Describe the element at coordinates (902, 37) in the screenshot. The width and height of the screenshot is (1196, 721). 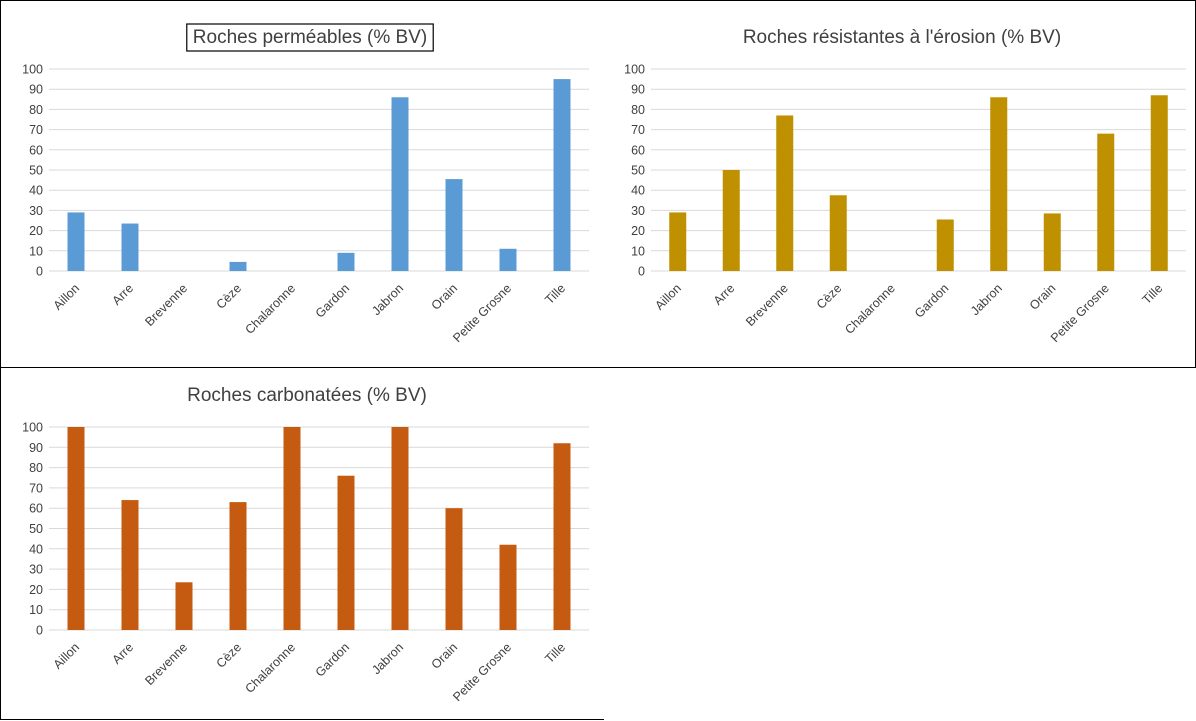
I see `chart-title: Roches résistantes à l'érosion (% BV)` at that location.